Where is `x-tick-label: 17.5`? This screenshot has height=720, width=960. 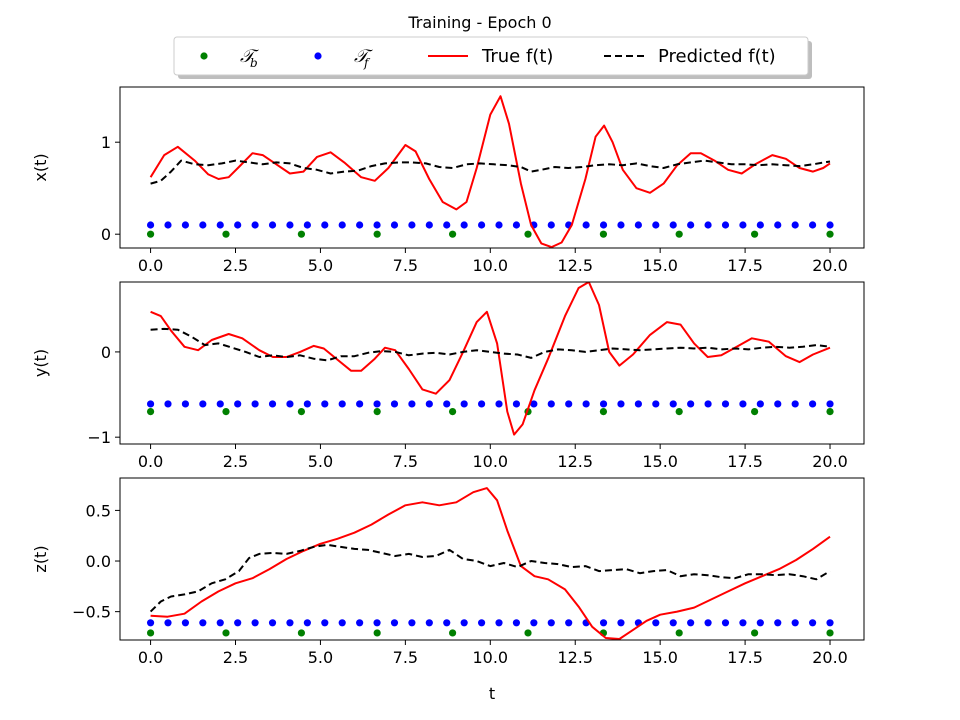 x-tick-label: 17.5 is located at coordinates (745, 461).